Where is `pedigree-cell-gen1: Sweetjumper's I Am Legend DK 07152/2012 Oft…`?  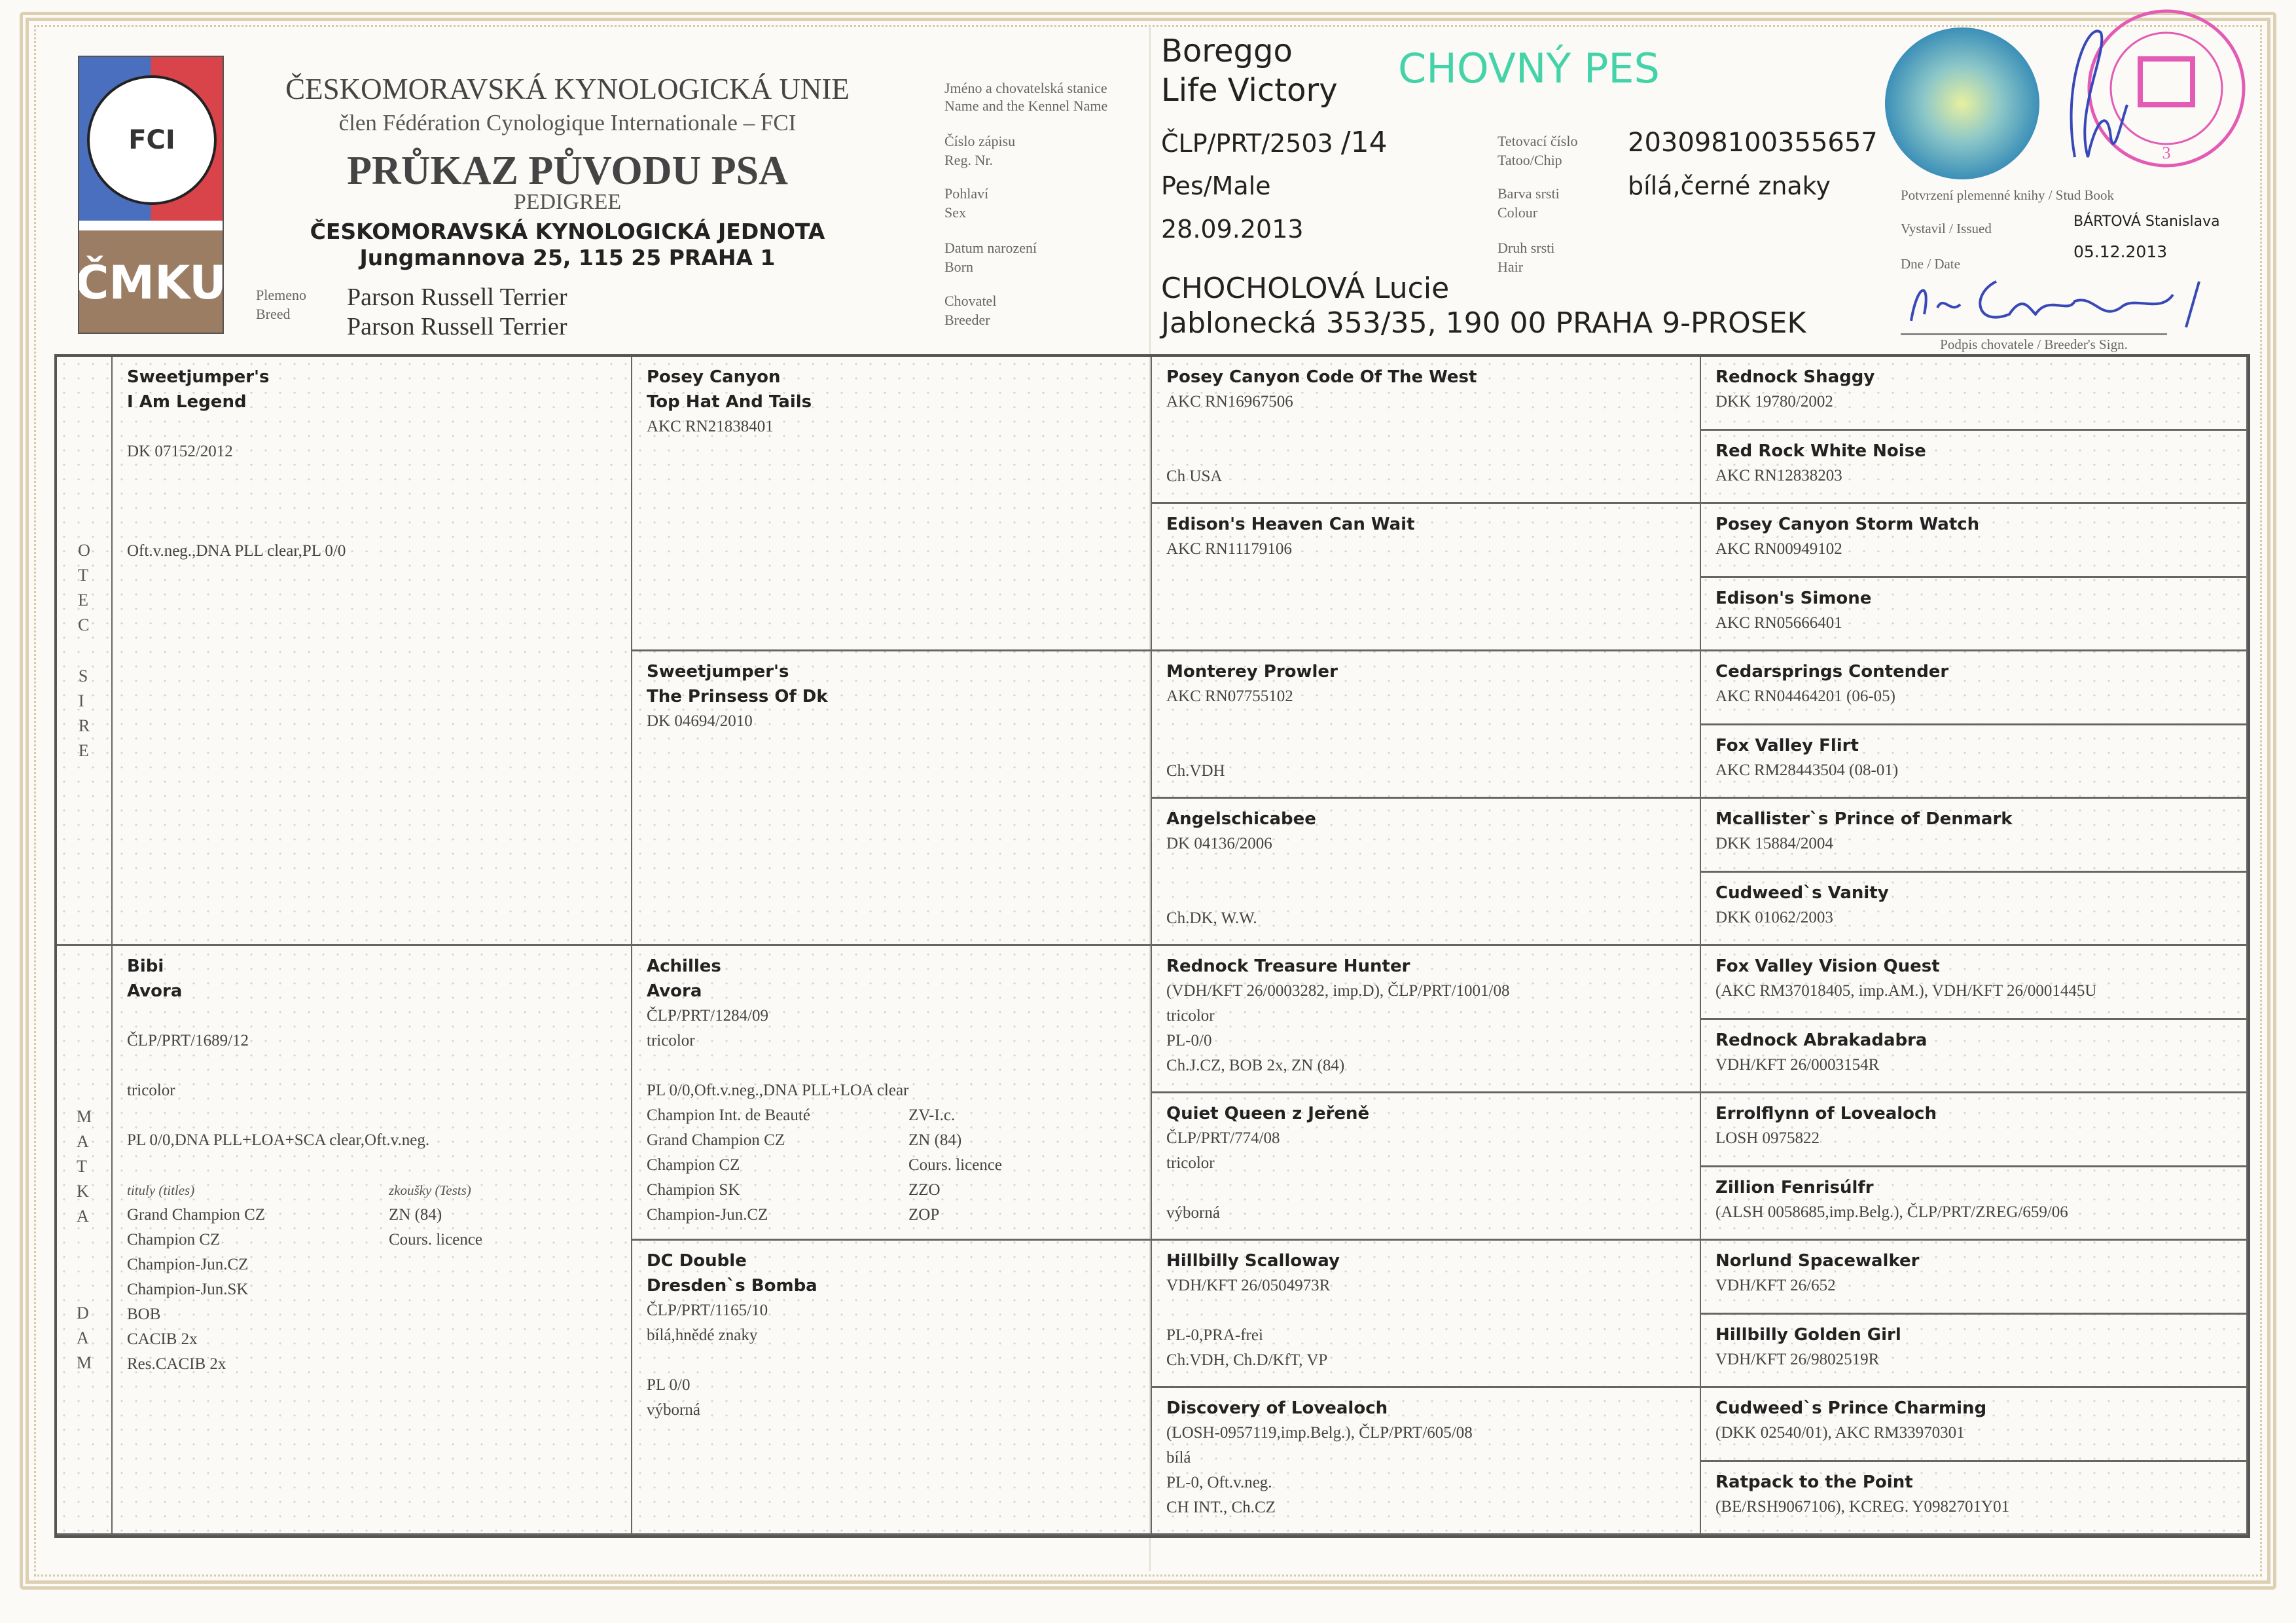
pedigree-cell-gen1: Sweetjumper's I Am Legend DK 07152/2012 Oft… is located at coordinates (372, 651).